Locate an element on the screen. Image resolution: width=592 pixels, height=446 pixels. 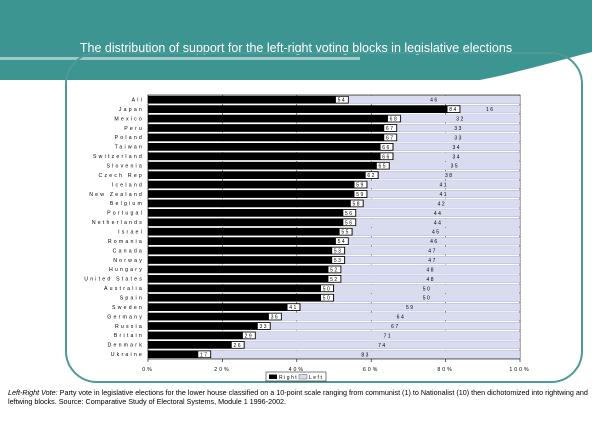
left-value-label: 41 is located at coordinates (443, 195).